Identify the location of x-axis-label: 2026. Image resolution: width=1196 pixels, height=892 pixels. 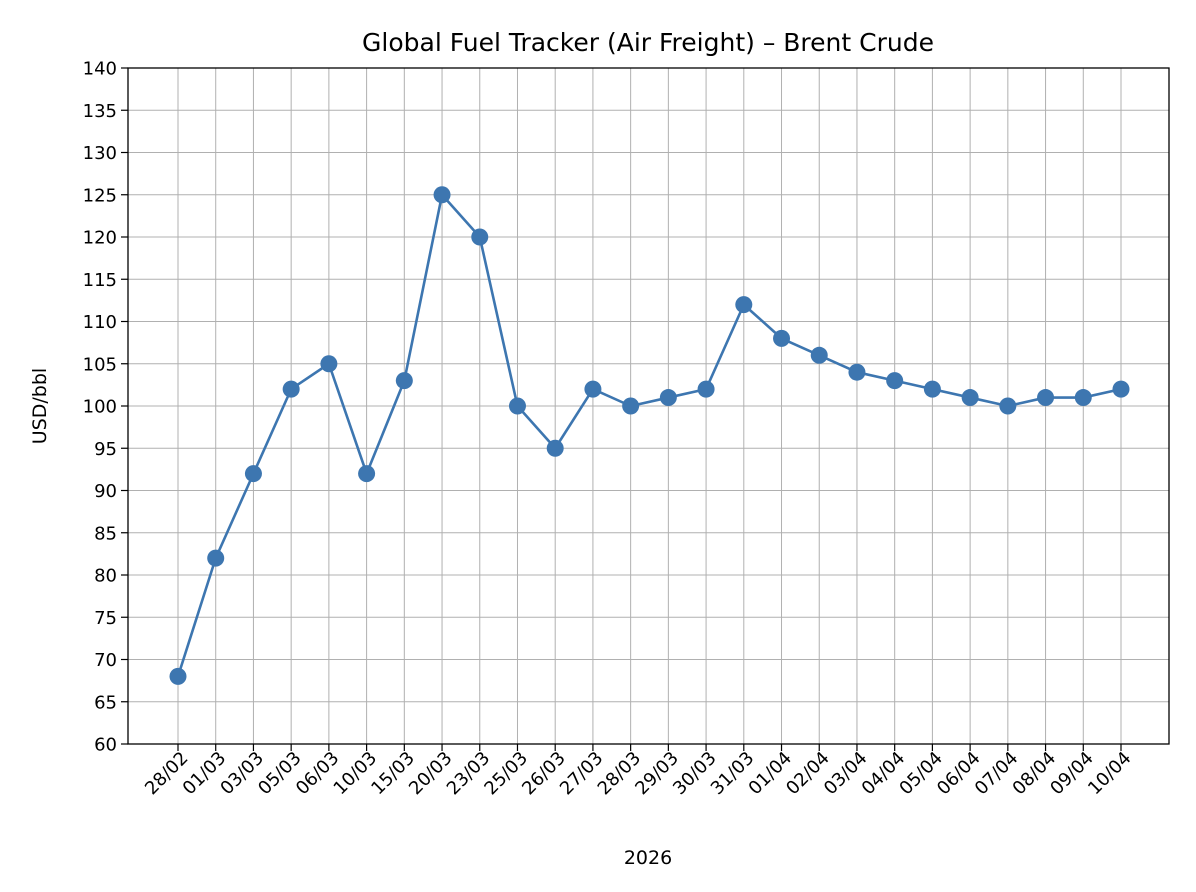
(648, 858).